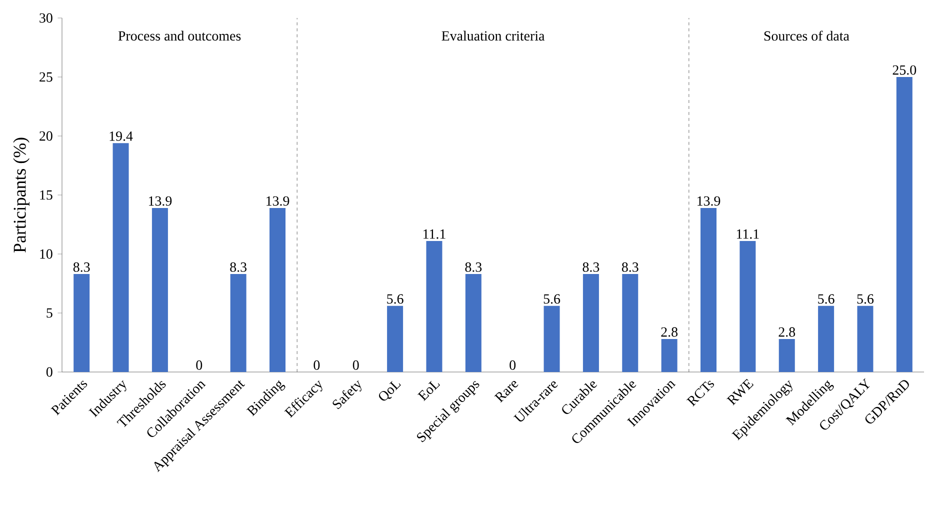 This screenshot has height=520, width=929. I want to click on x-tick-label: EoL, so click(429, 391).